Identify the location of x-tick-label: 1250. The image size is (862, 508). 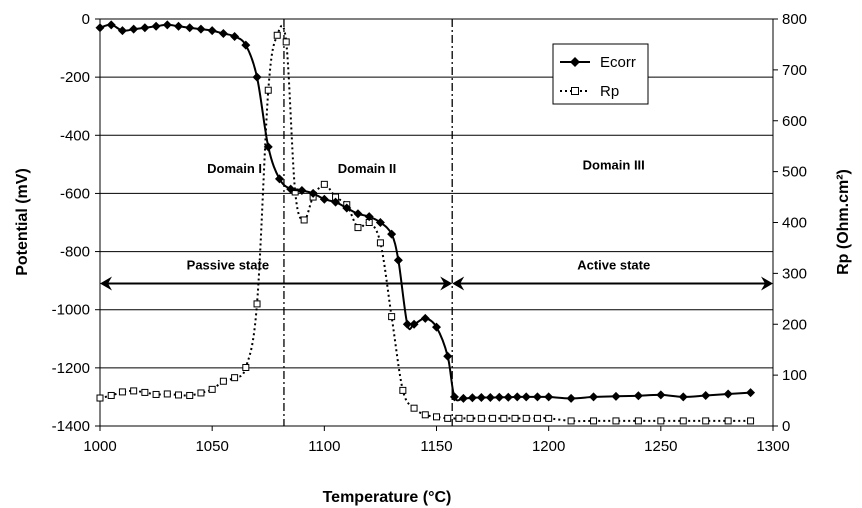
(660, 446).